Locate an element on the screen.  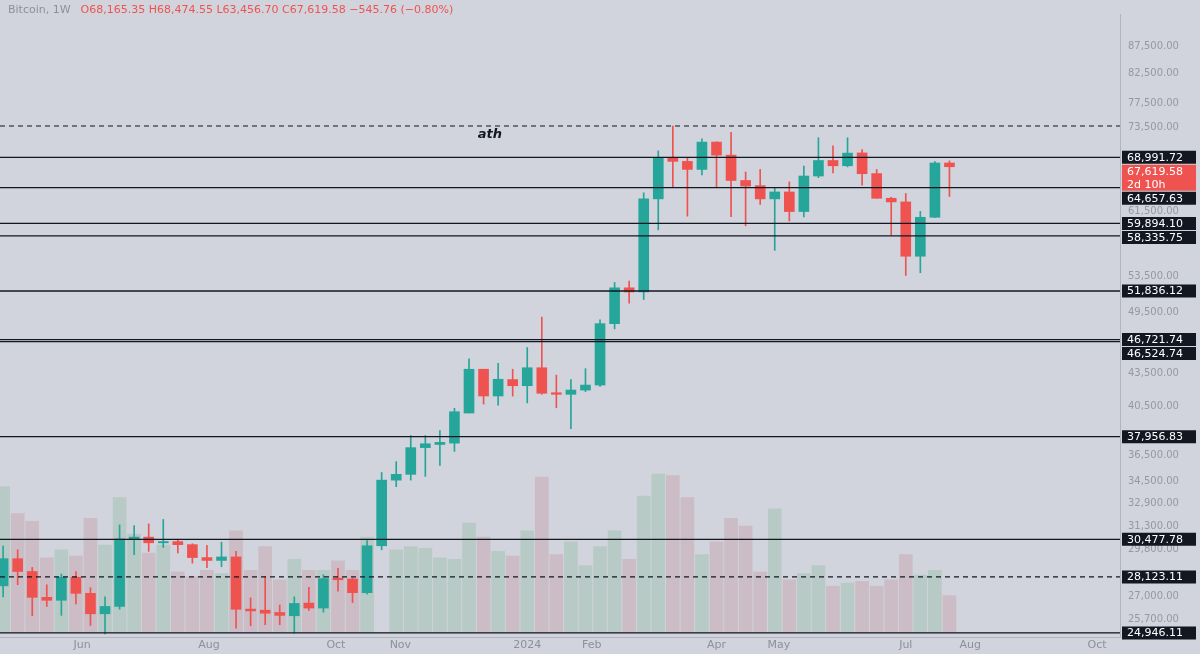
y-tick-label: 77,500.00 is located at coordinates (1153, 102).